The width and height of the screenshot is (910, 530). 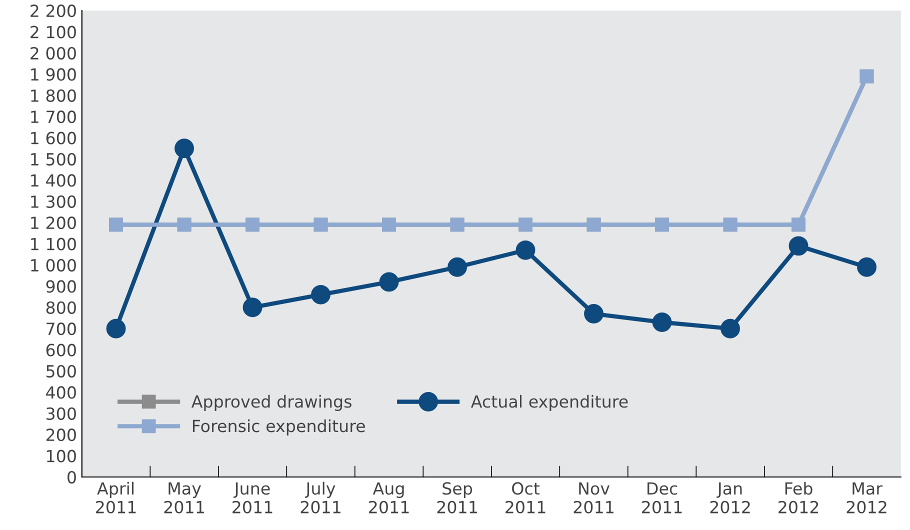 I want to click on y-tick-label: 1 100, so click(x=53, y=244).